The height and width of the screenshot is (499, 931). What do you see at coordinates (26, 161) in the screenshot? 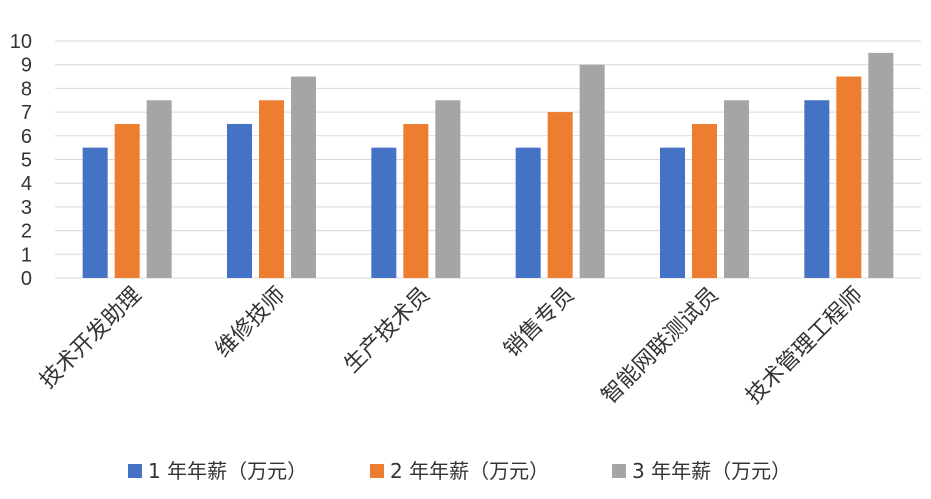
I see `y-tick-label: 5` at bounding box center [26, 161].